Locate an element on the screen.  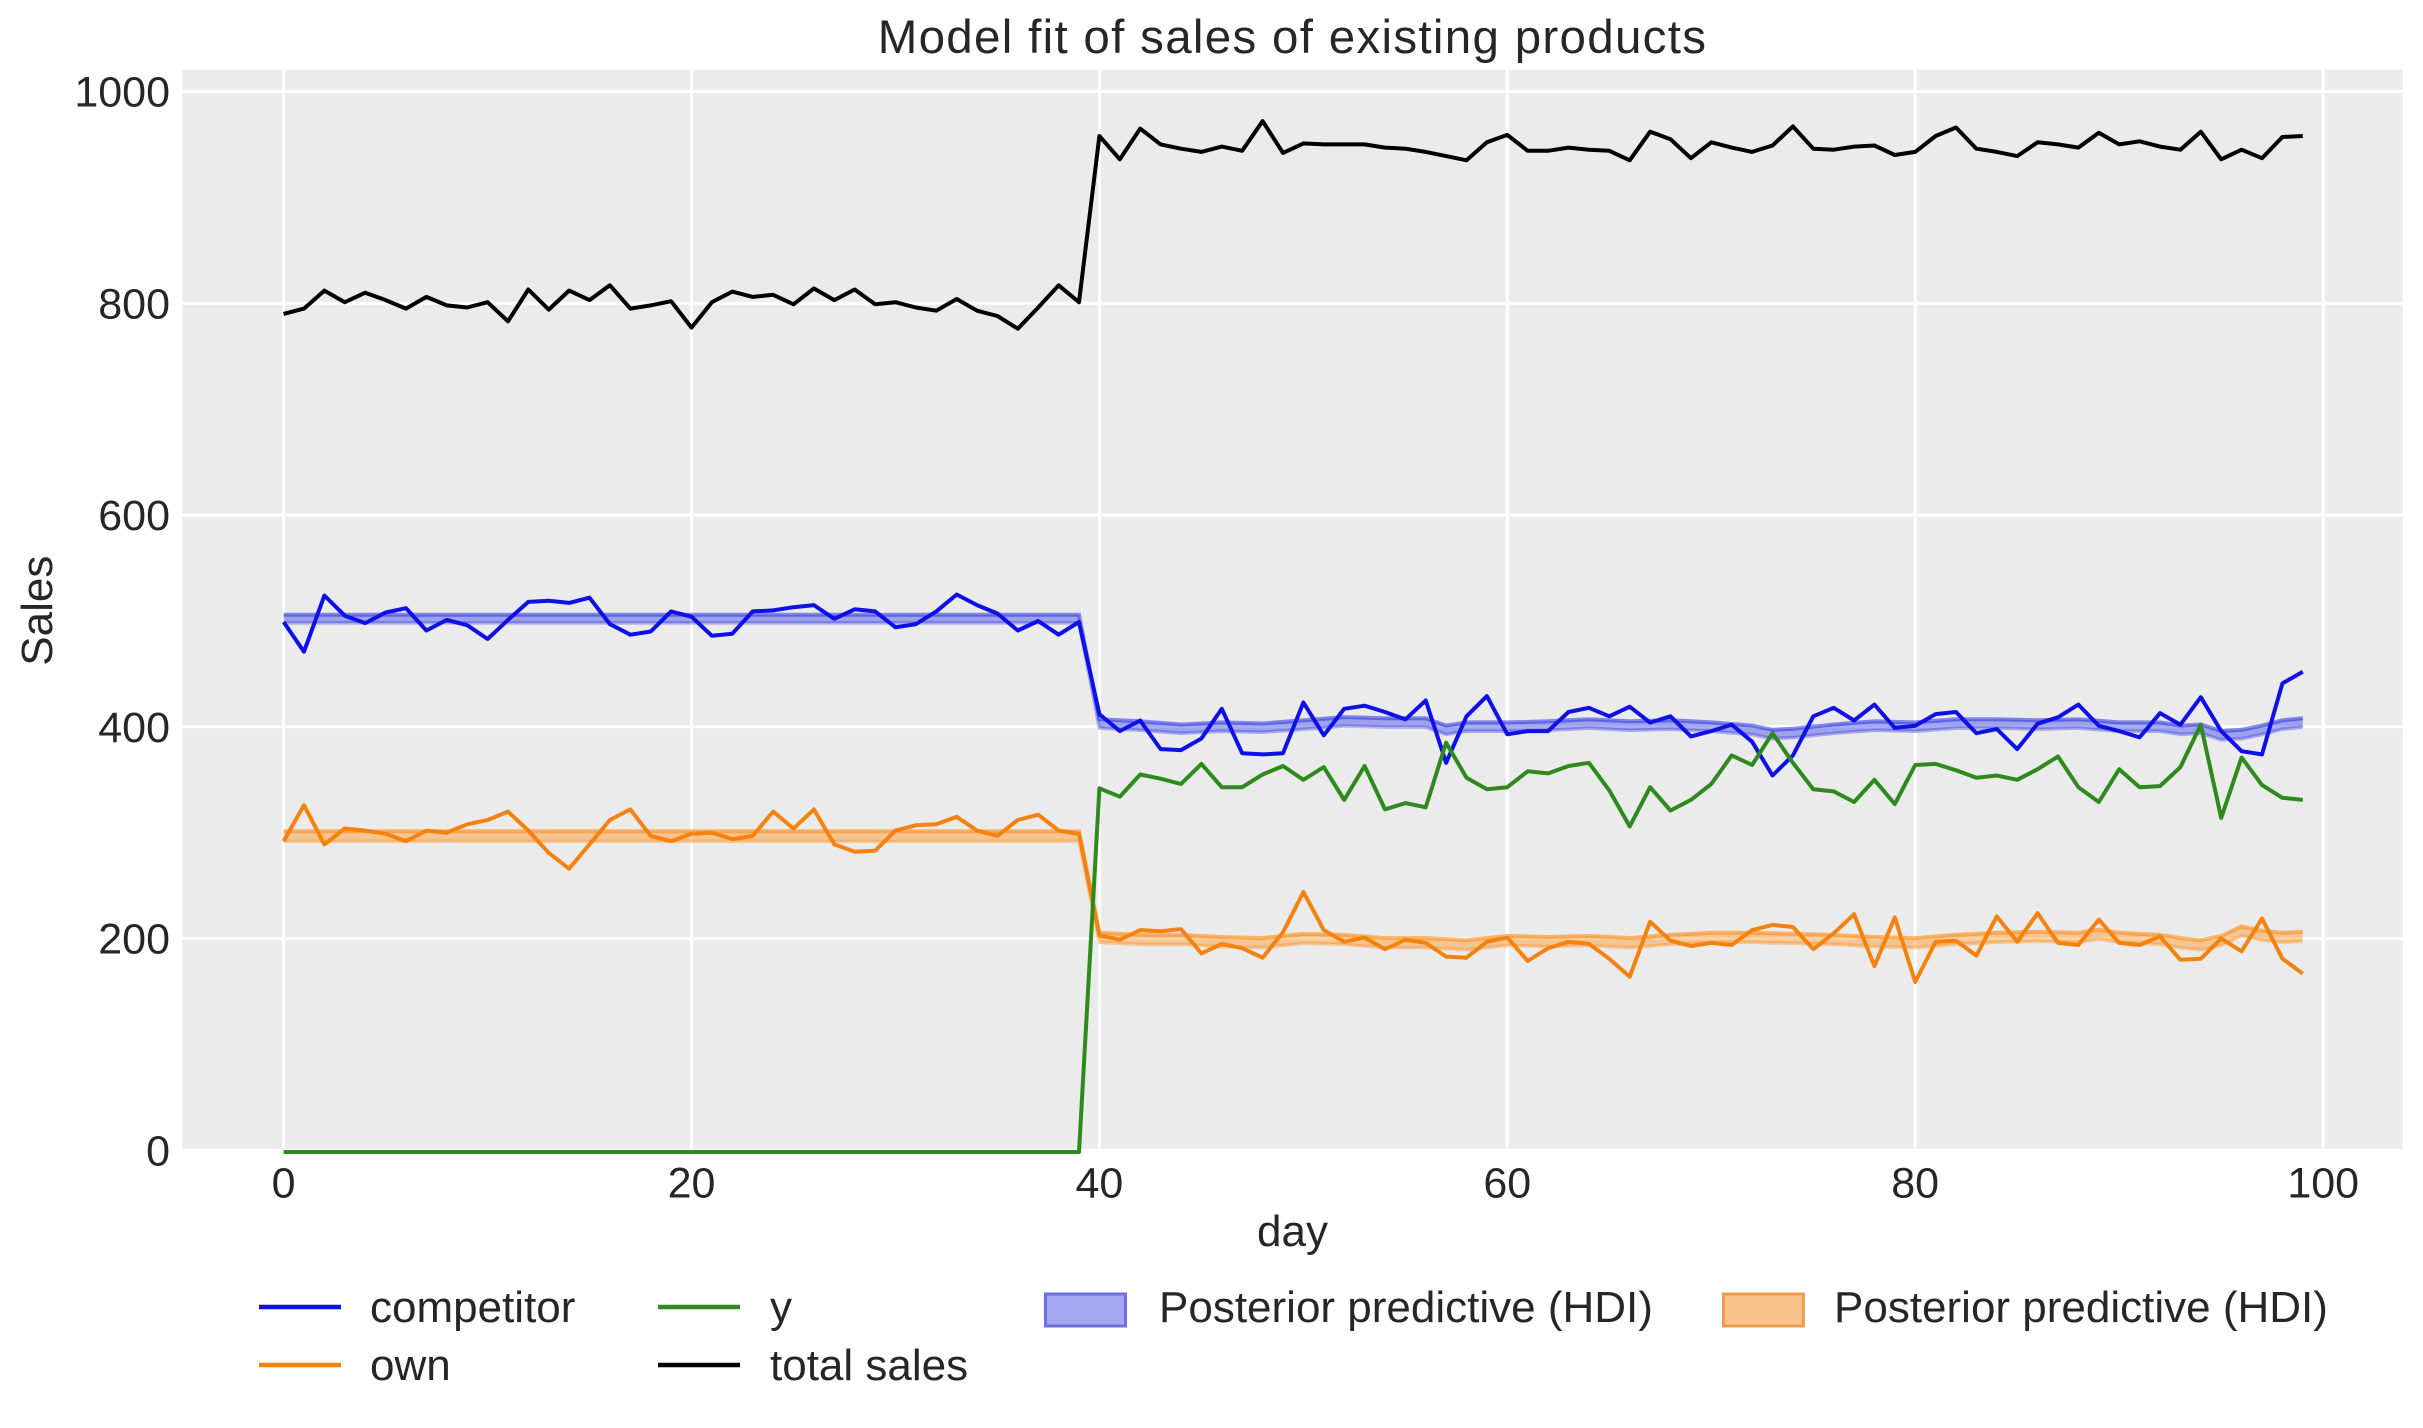
svg-text: 400 is located at coordinates (134, 728).